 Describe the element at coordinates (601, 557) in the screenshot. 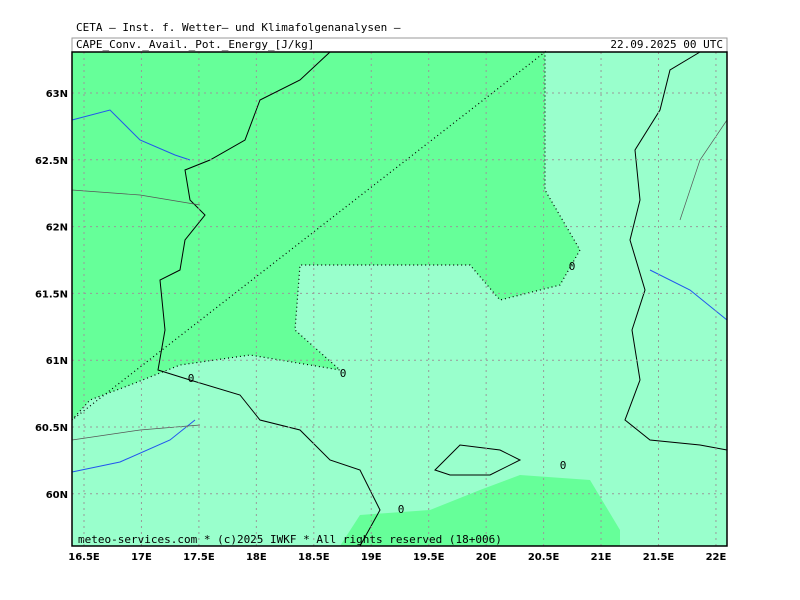

I see `lon-label: 21E` at that location.